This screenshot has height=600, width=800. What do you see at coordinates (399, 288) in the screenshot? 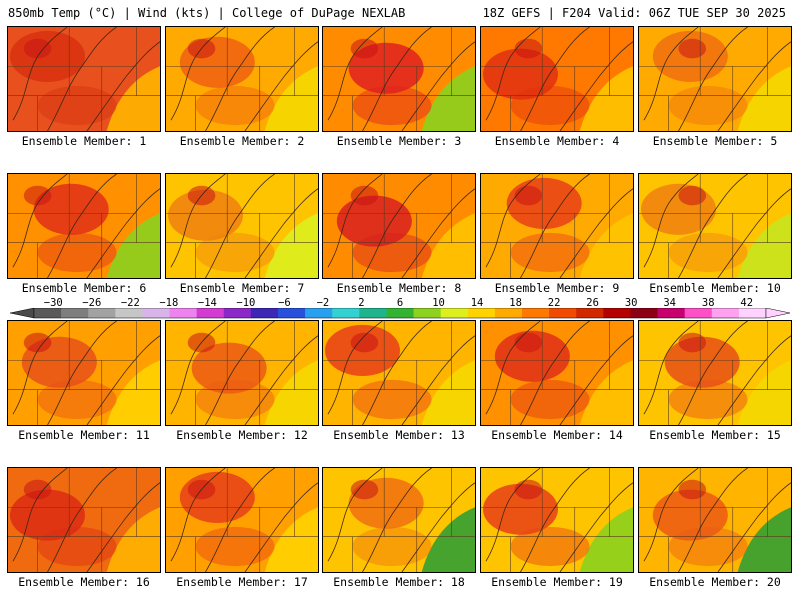
I see `ensemble-member-label: Ensemble Member: 8` at bounding box center [399, 288].